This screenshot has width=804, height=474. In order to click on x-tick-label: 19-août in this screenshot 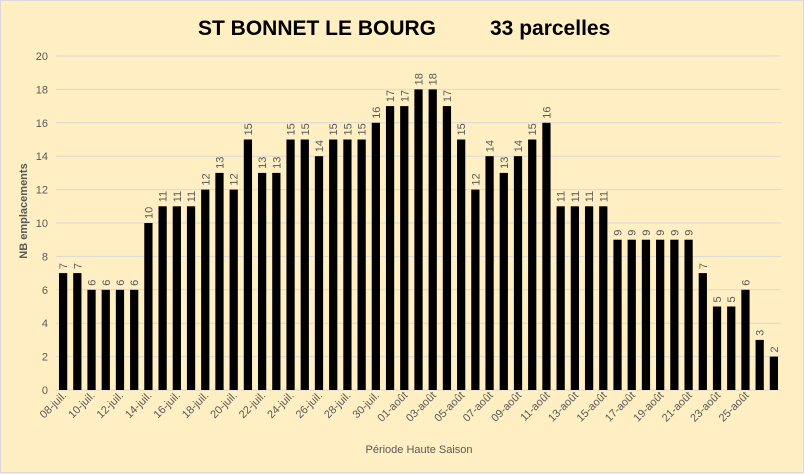, I will do `click(648, 407)`.